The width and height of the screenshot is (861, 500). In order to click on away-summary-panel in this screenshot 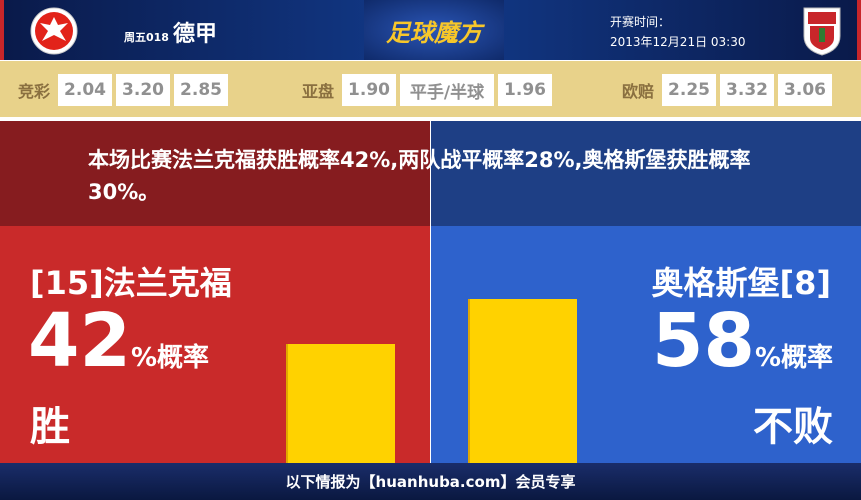, I will do `click(646, 173)`.